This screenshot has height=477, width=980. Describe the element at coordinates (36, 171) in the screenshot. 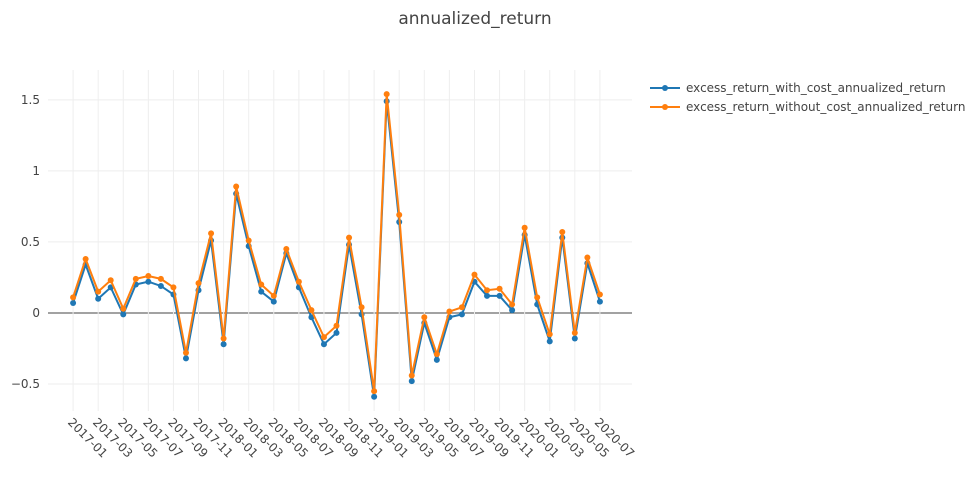

I see `y-tick-label: 1` at that location.